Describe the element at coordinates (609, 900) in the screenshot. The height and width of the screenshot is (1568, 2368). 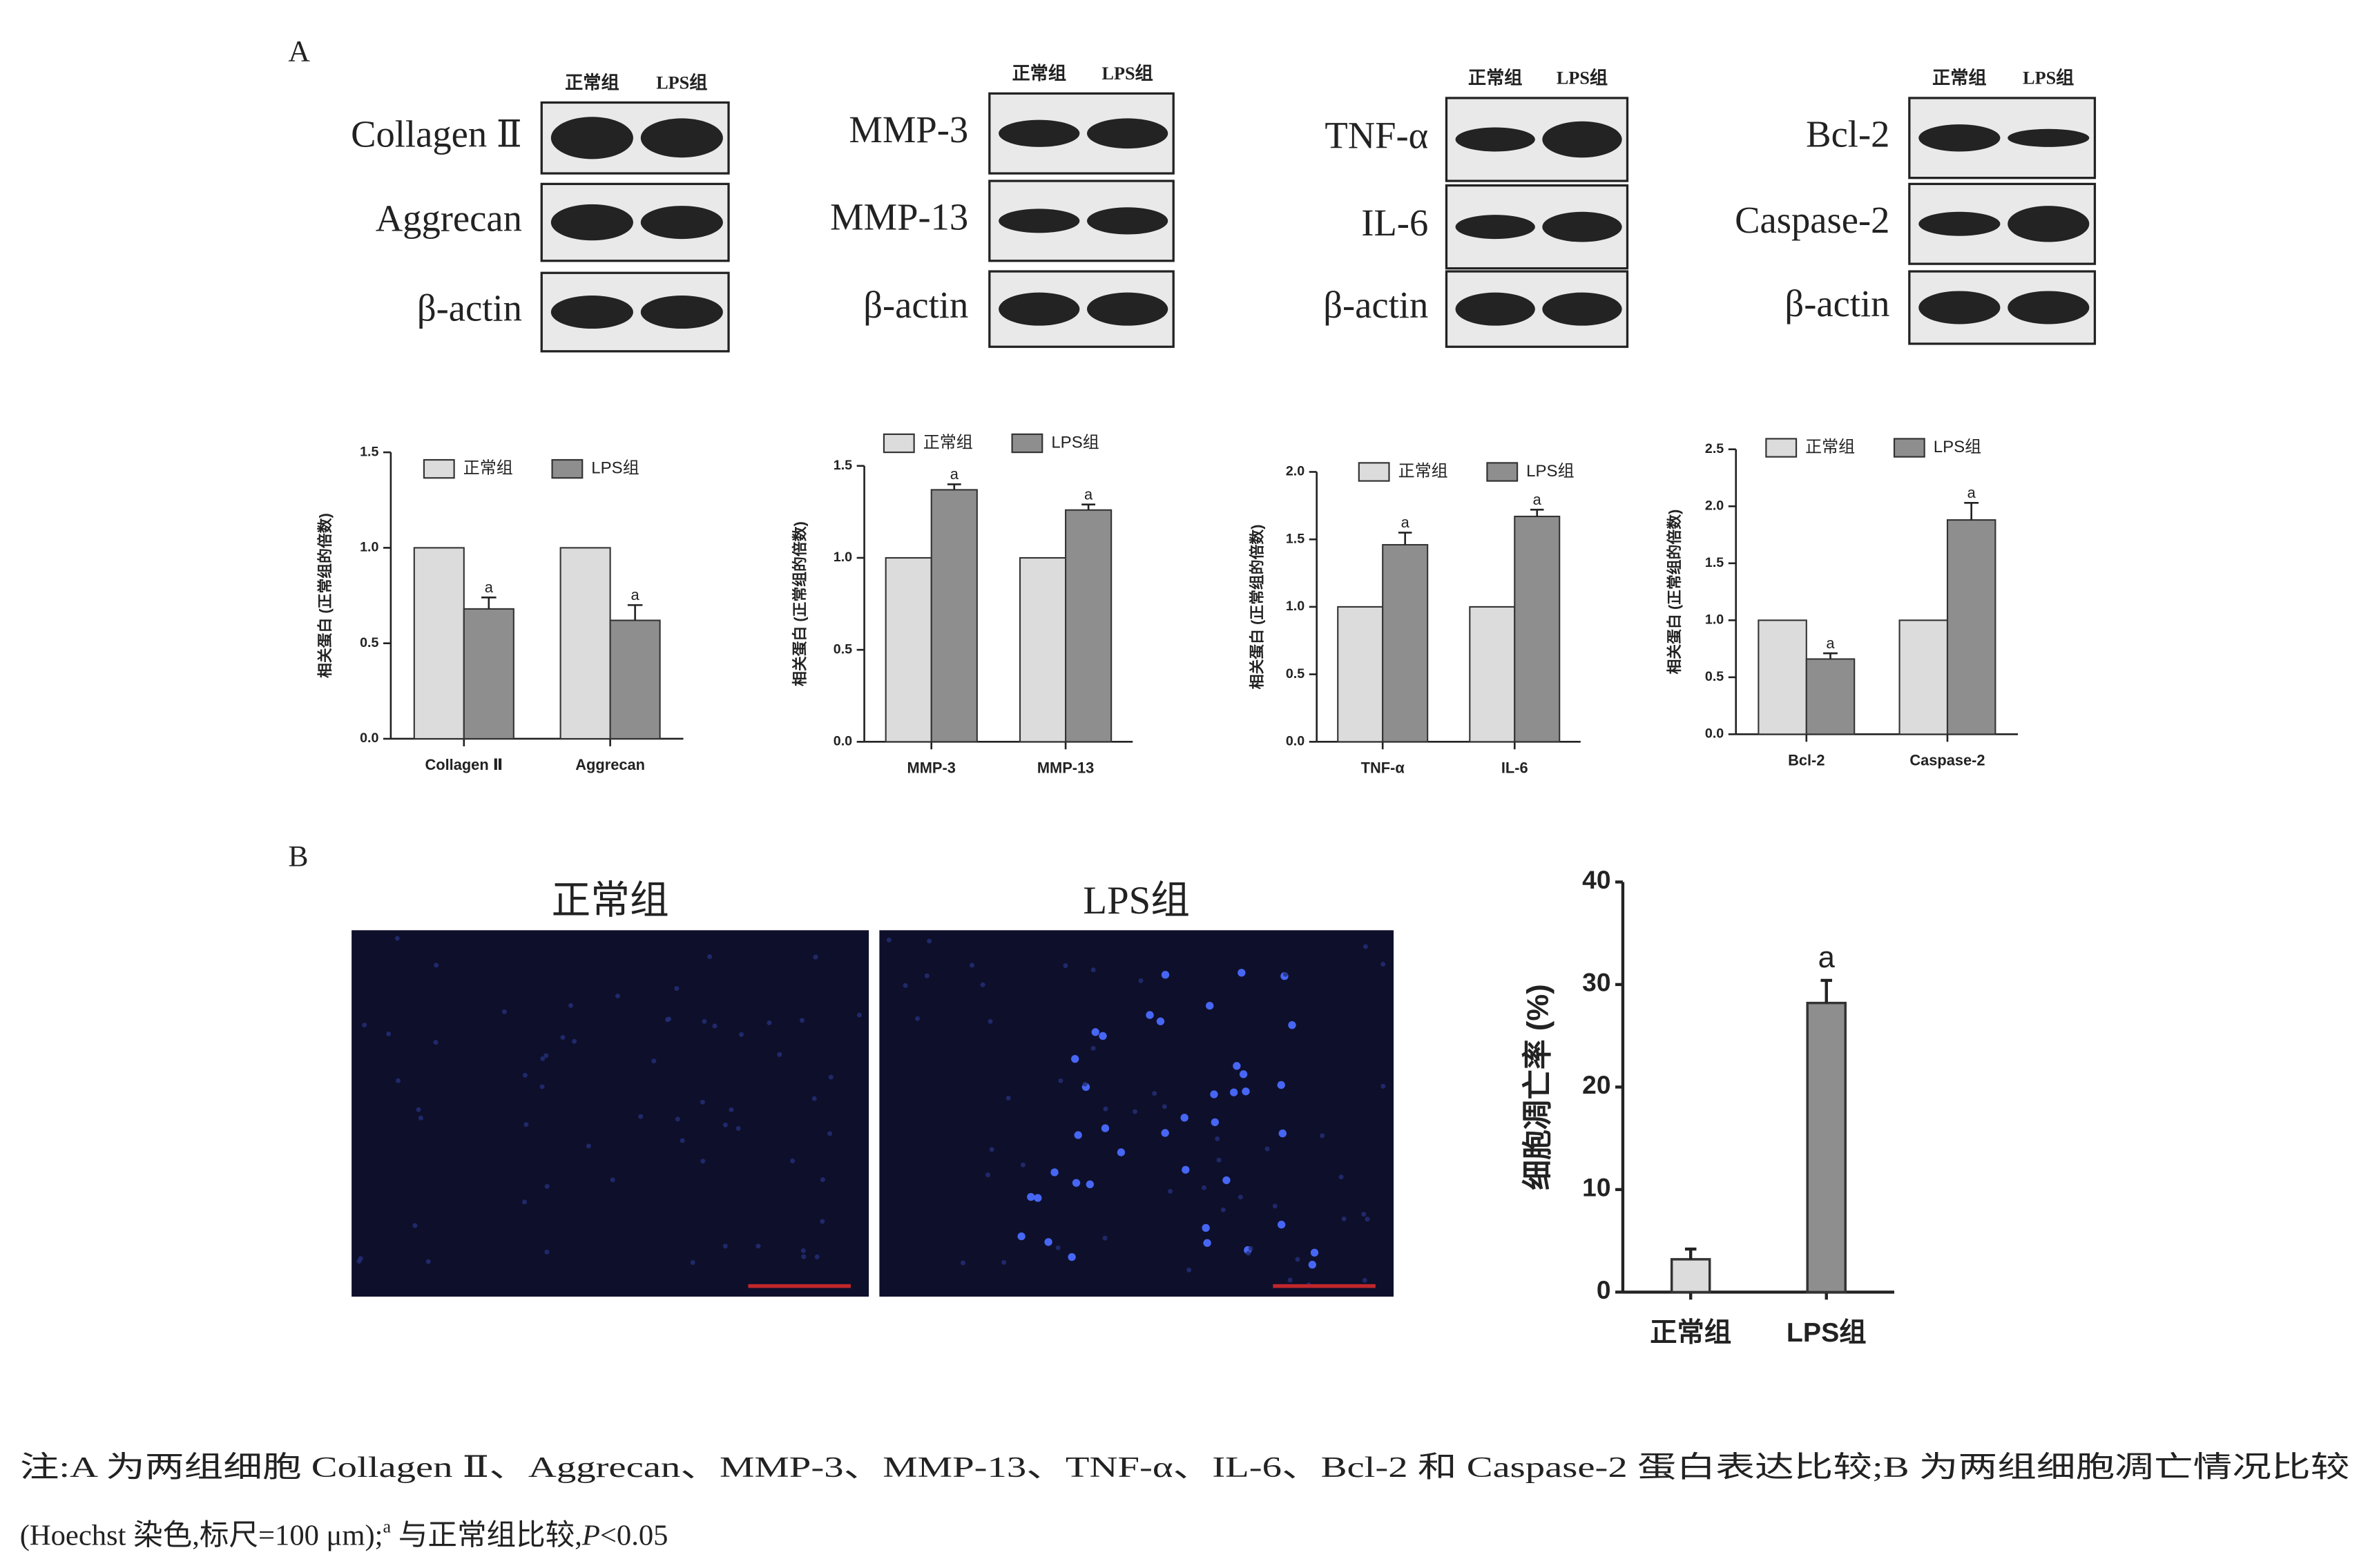
I see `image-title: 正常组` at that location.